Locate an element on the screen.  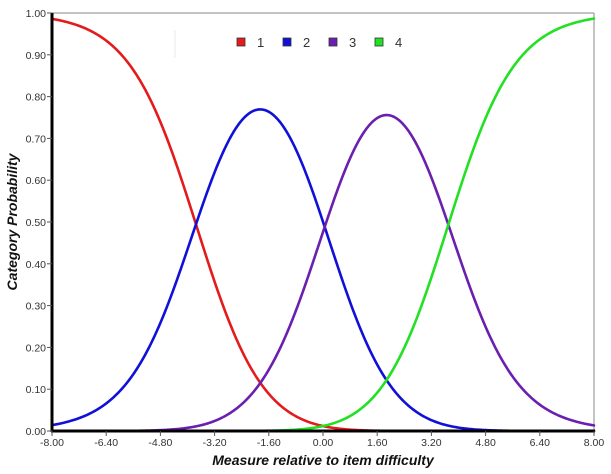
x-tick-label: -1.60 is located at coordinates (269, 443).